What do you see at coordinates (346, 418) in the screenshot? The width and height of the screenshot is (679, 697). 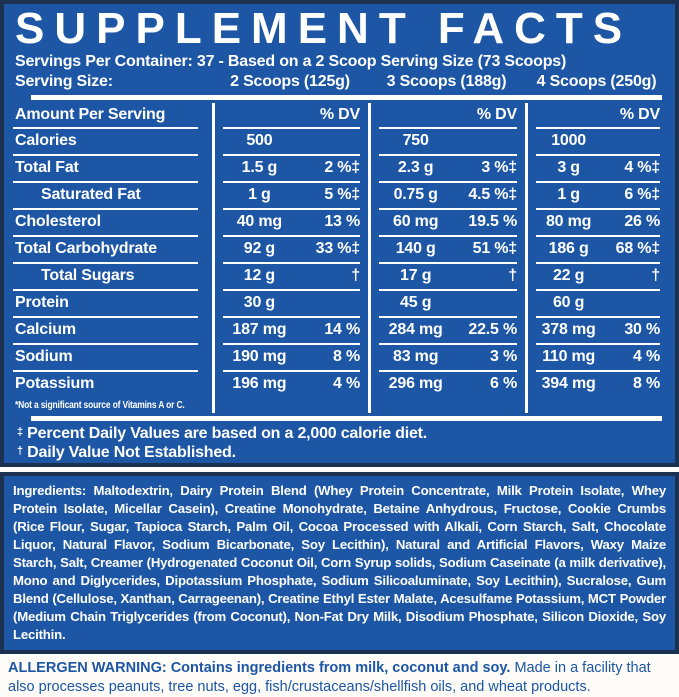 I see `divider-thick-bottom` at bounding box center [346, 418].